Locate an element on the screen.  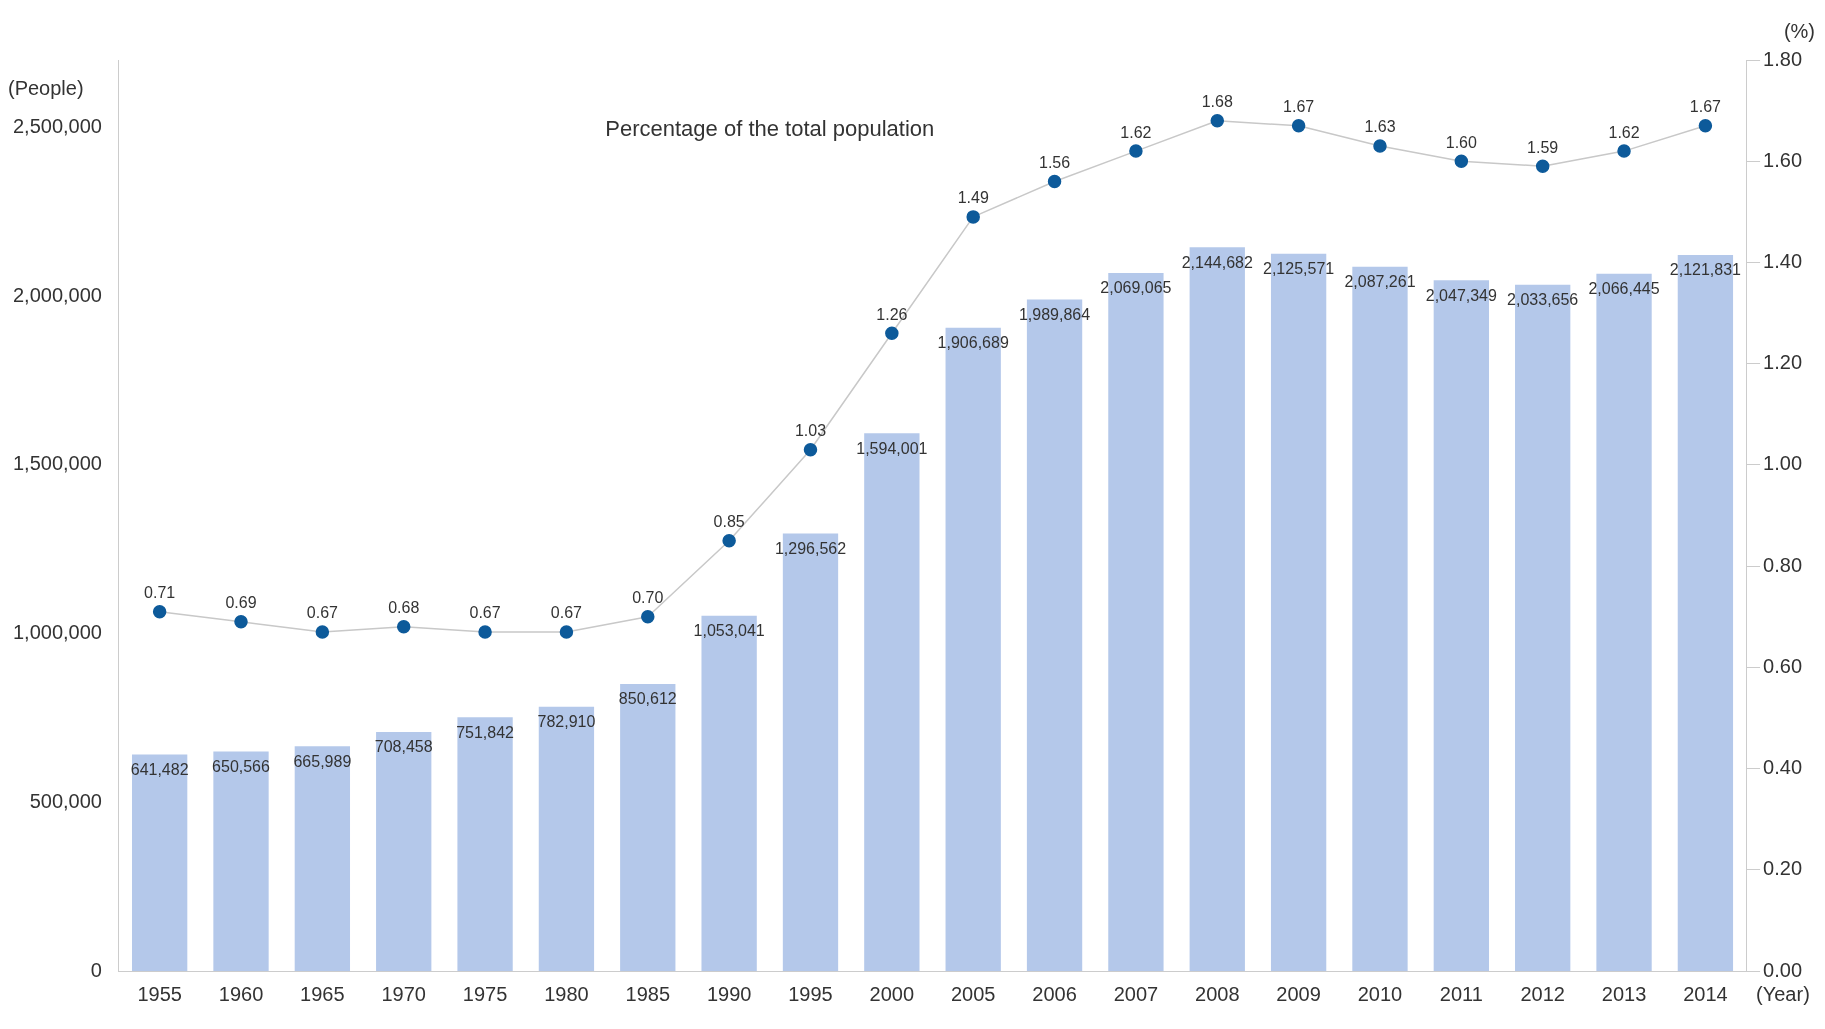
data-label: 1.26 is located at coordinates (892, 314).